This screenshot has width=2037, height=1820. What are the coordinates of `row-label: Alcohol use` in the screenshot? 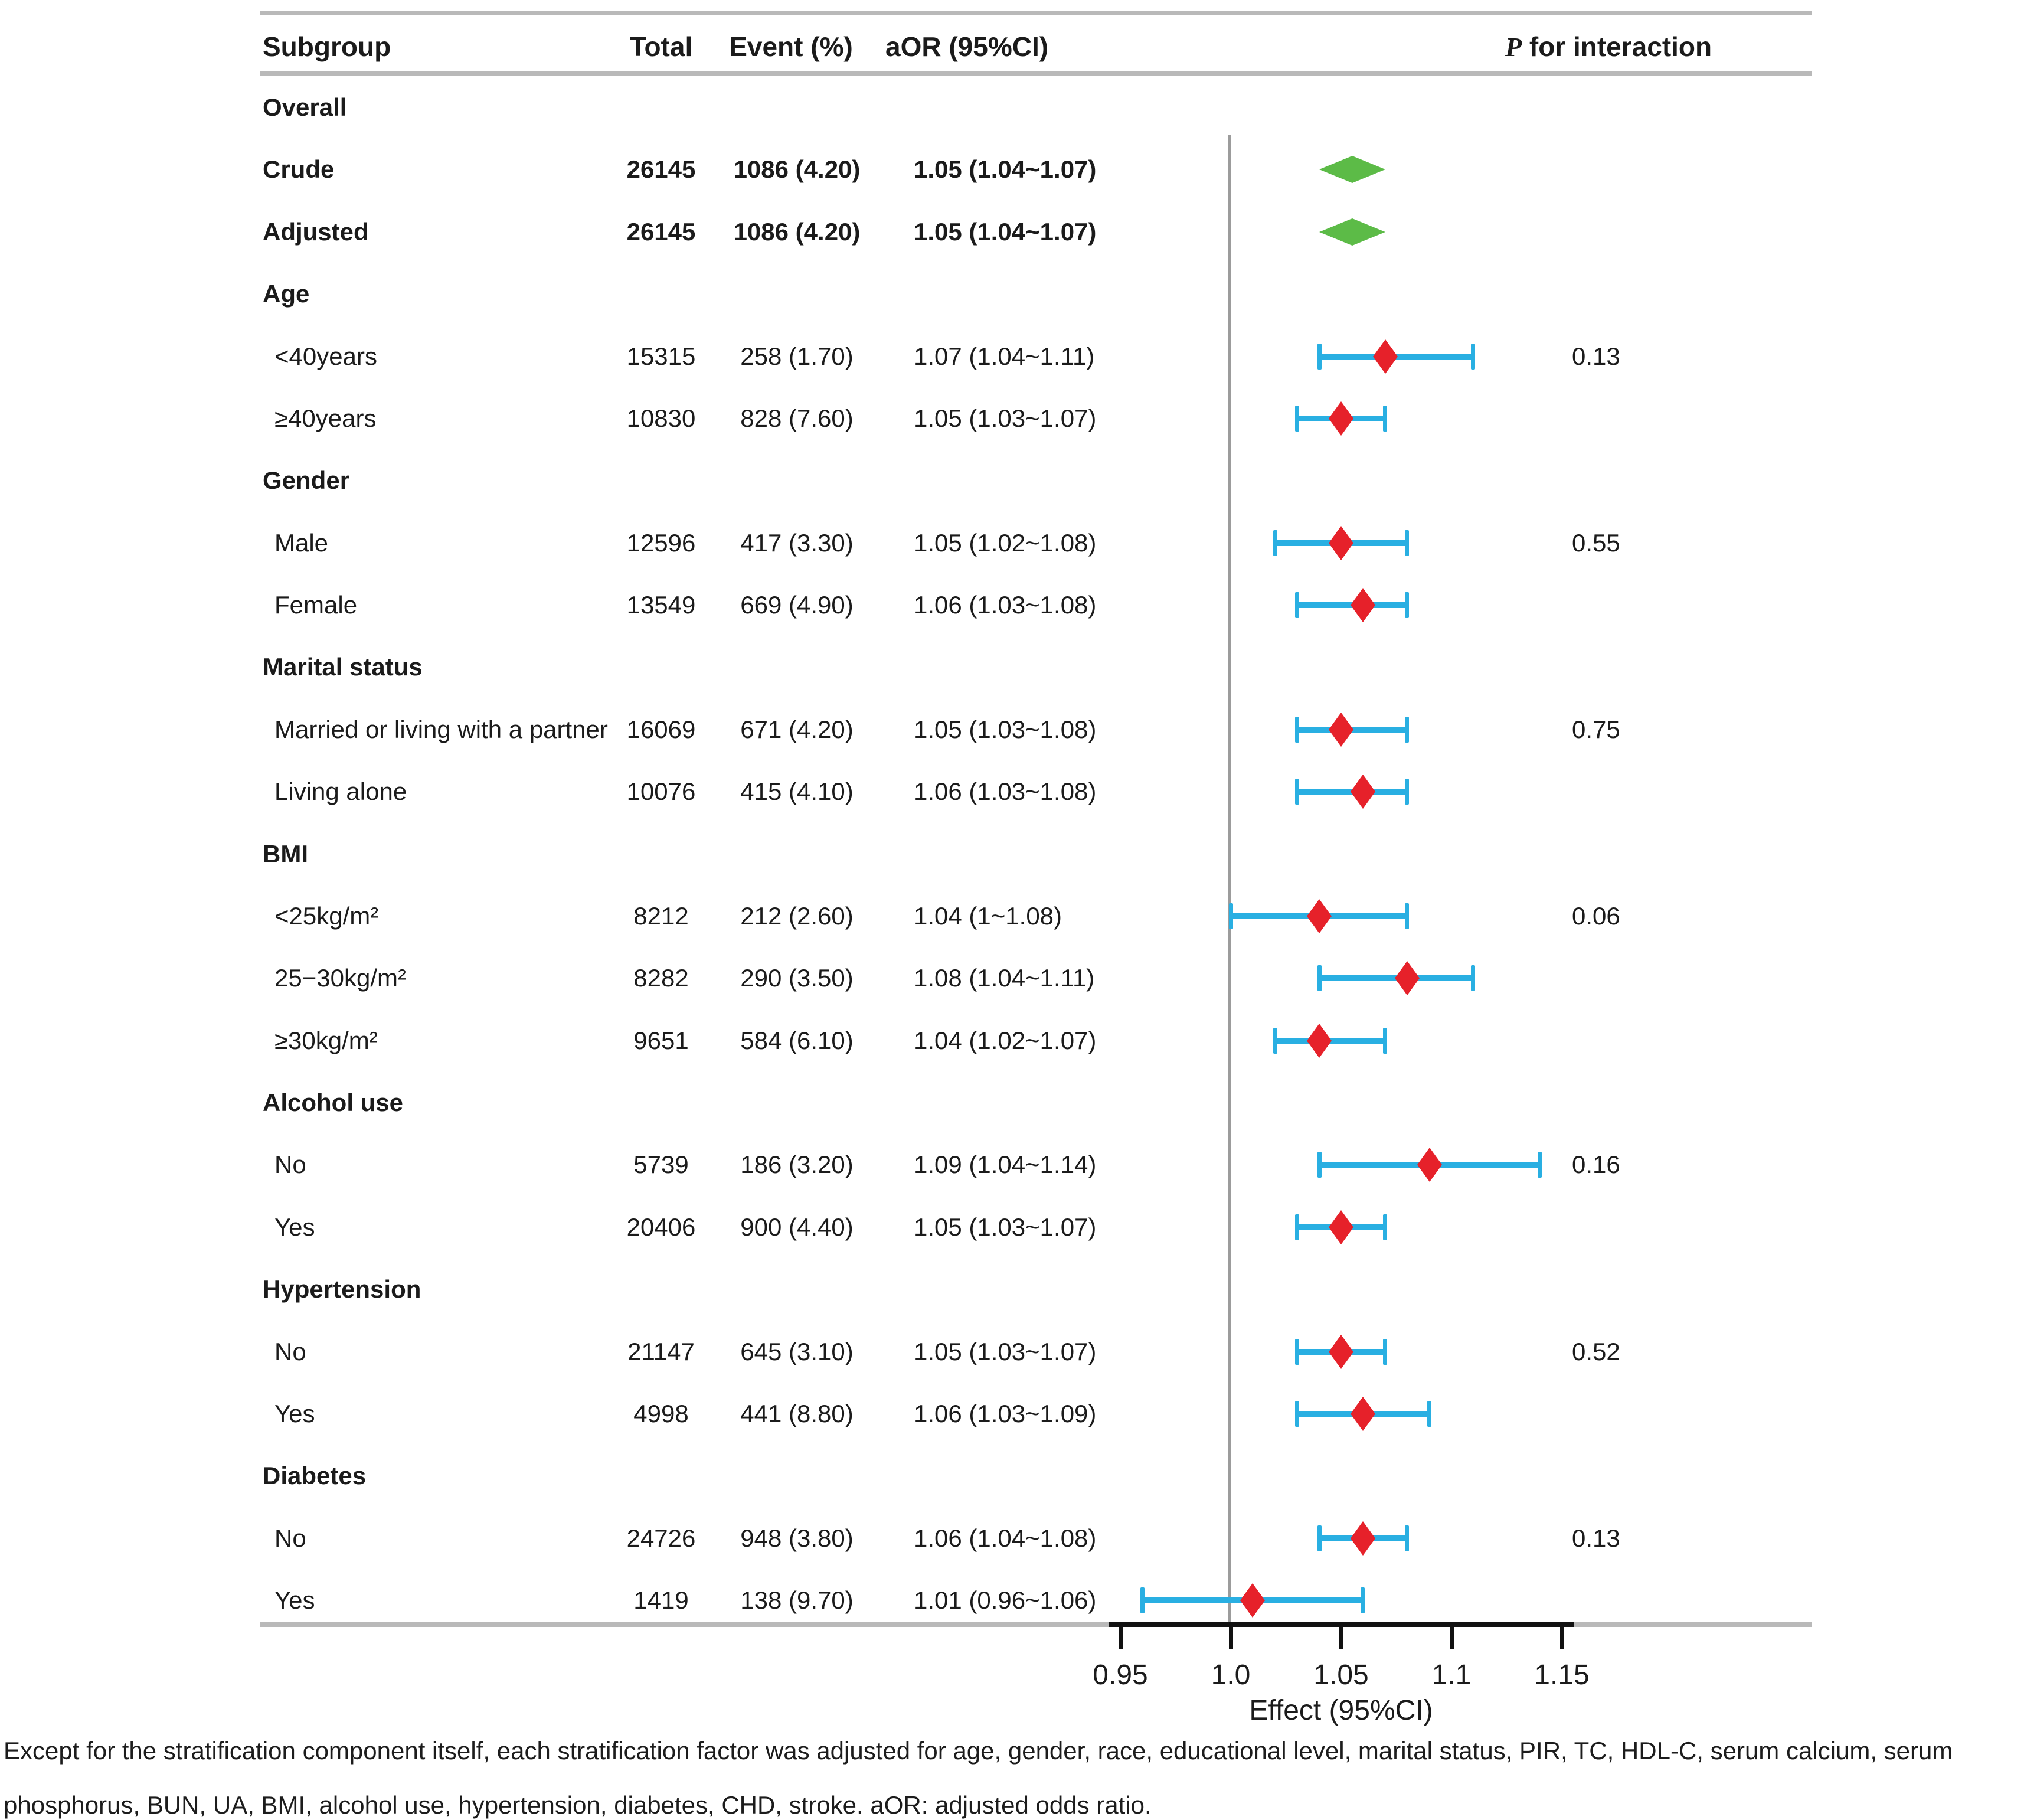 It's located at (333, 1102).